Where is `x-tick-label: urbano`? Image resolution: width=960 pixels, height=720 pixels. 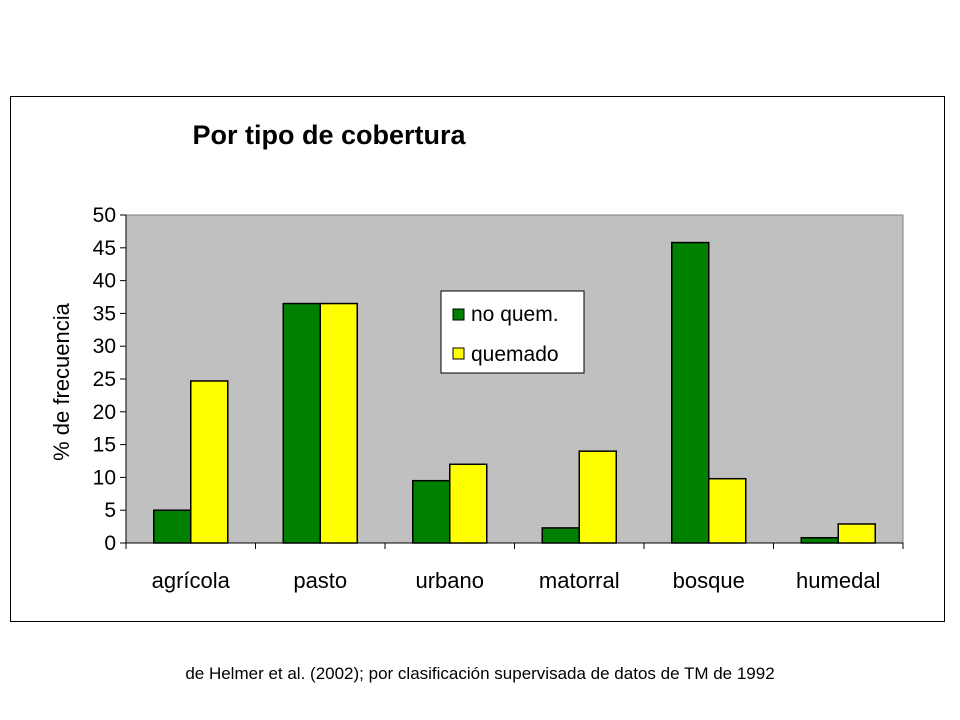
x-tick-label: urbano is located at coordinates (449, 580).